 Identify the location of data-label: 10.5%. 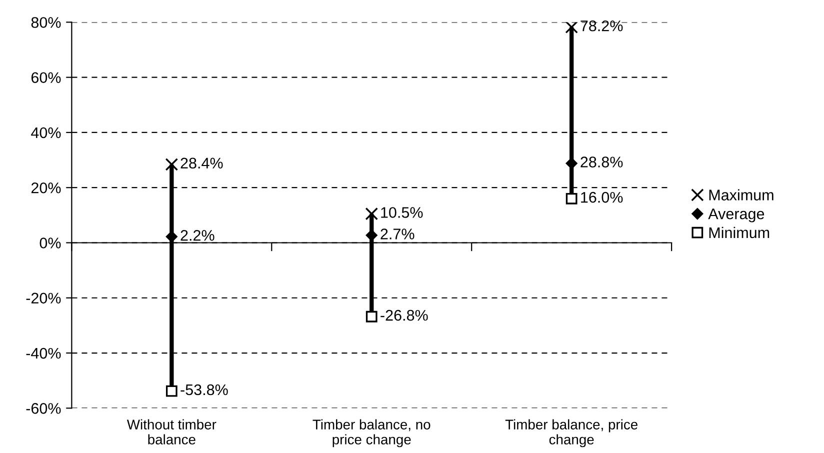
(402, 212).